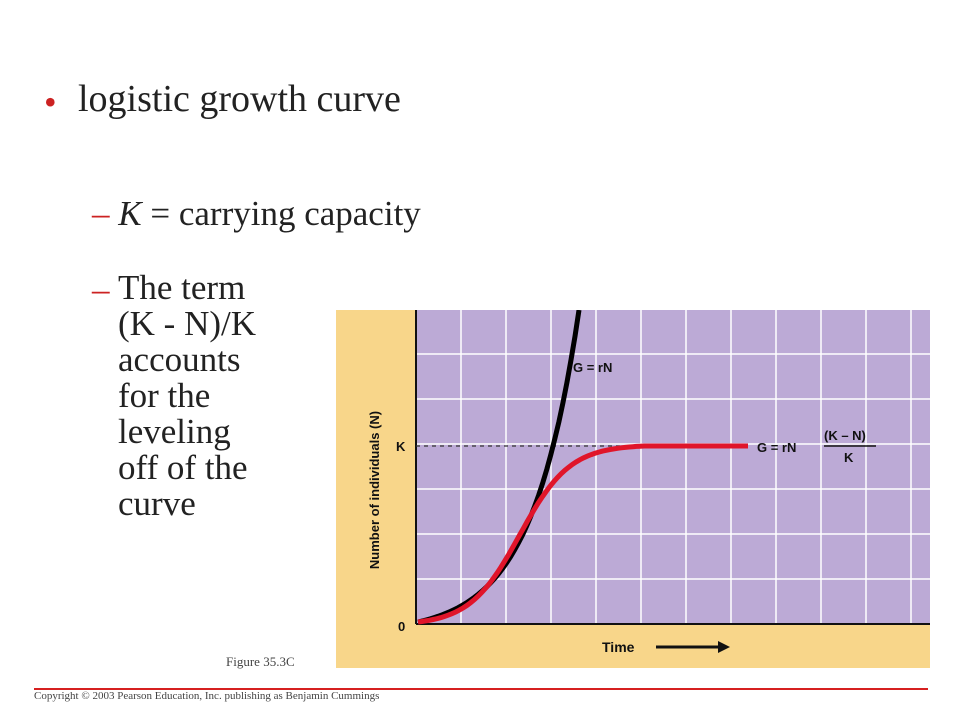  Describe the element at coordinates (260, 661) in the screenshot. I see `figure-caption: Figure 35.3C` at that location.